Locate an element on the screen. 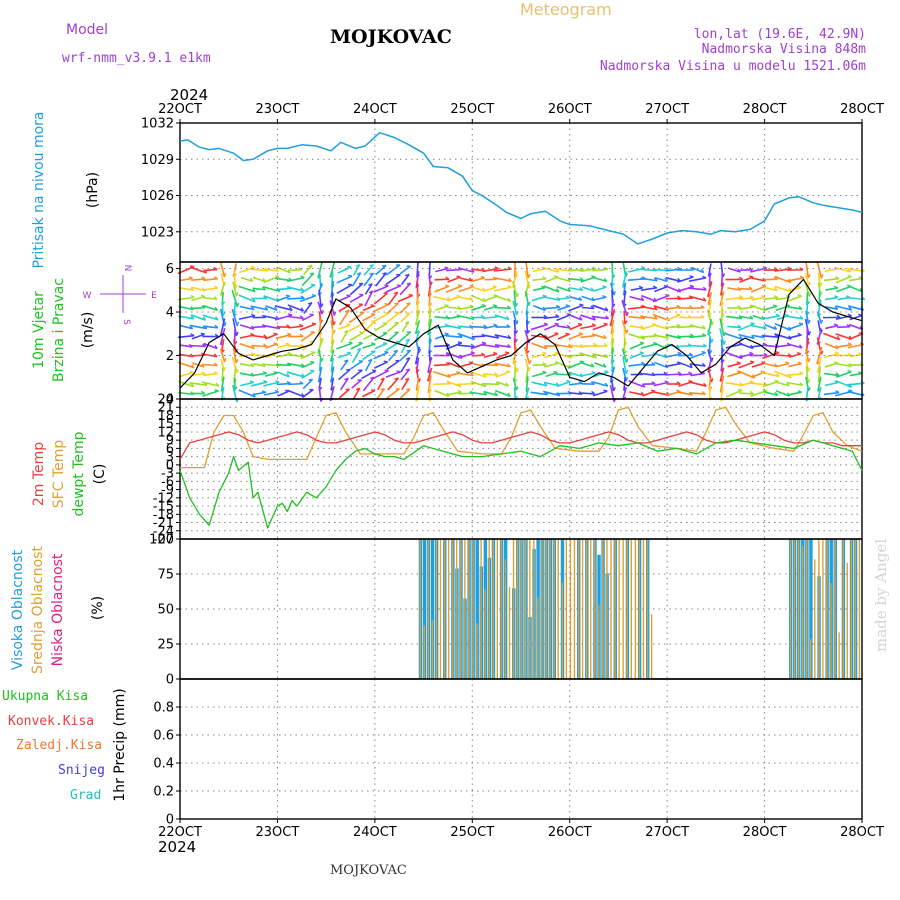  y-tick-label: 1026 is located at coordinates (157, 196).